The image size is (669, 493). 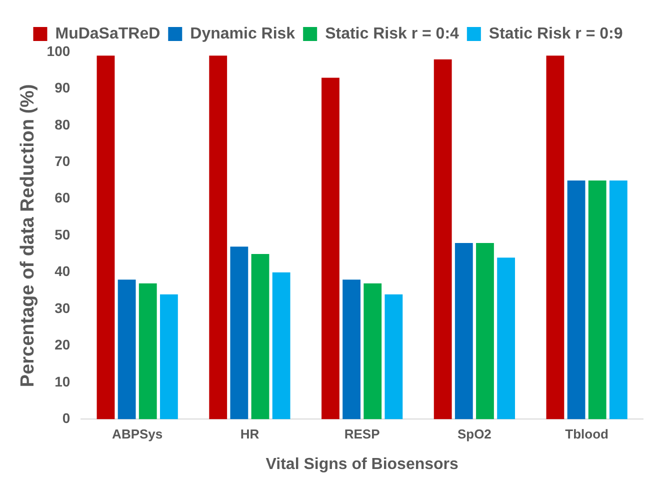 What do you see at coordinates (62, 161) in the screenshot?
I see `y-tick-label: 70` at bounding box center [62, 161].